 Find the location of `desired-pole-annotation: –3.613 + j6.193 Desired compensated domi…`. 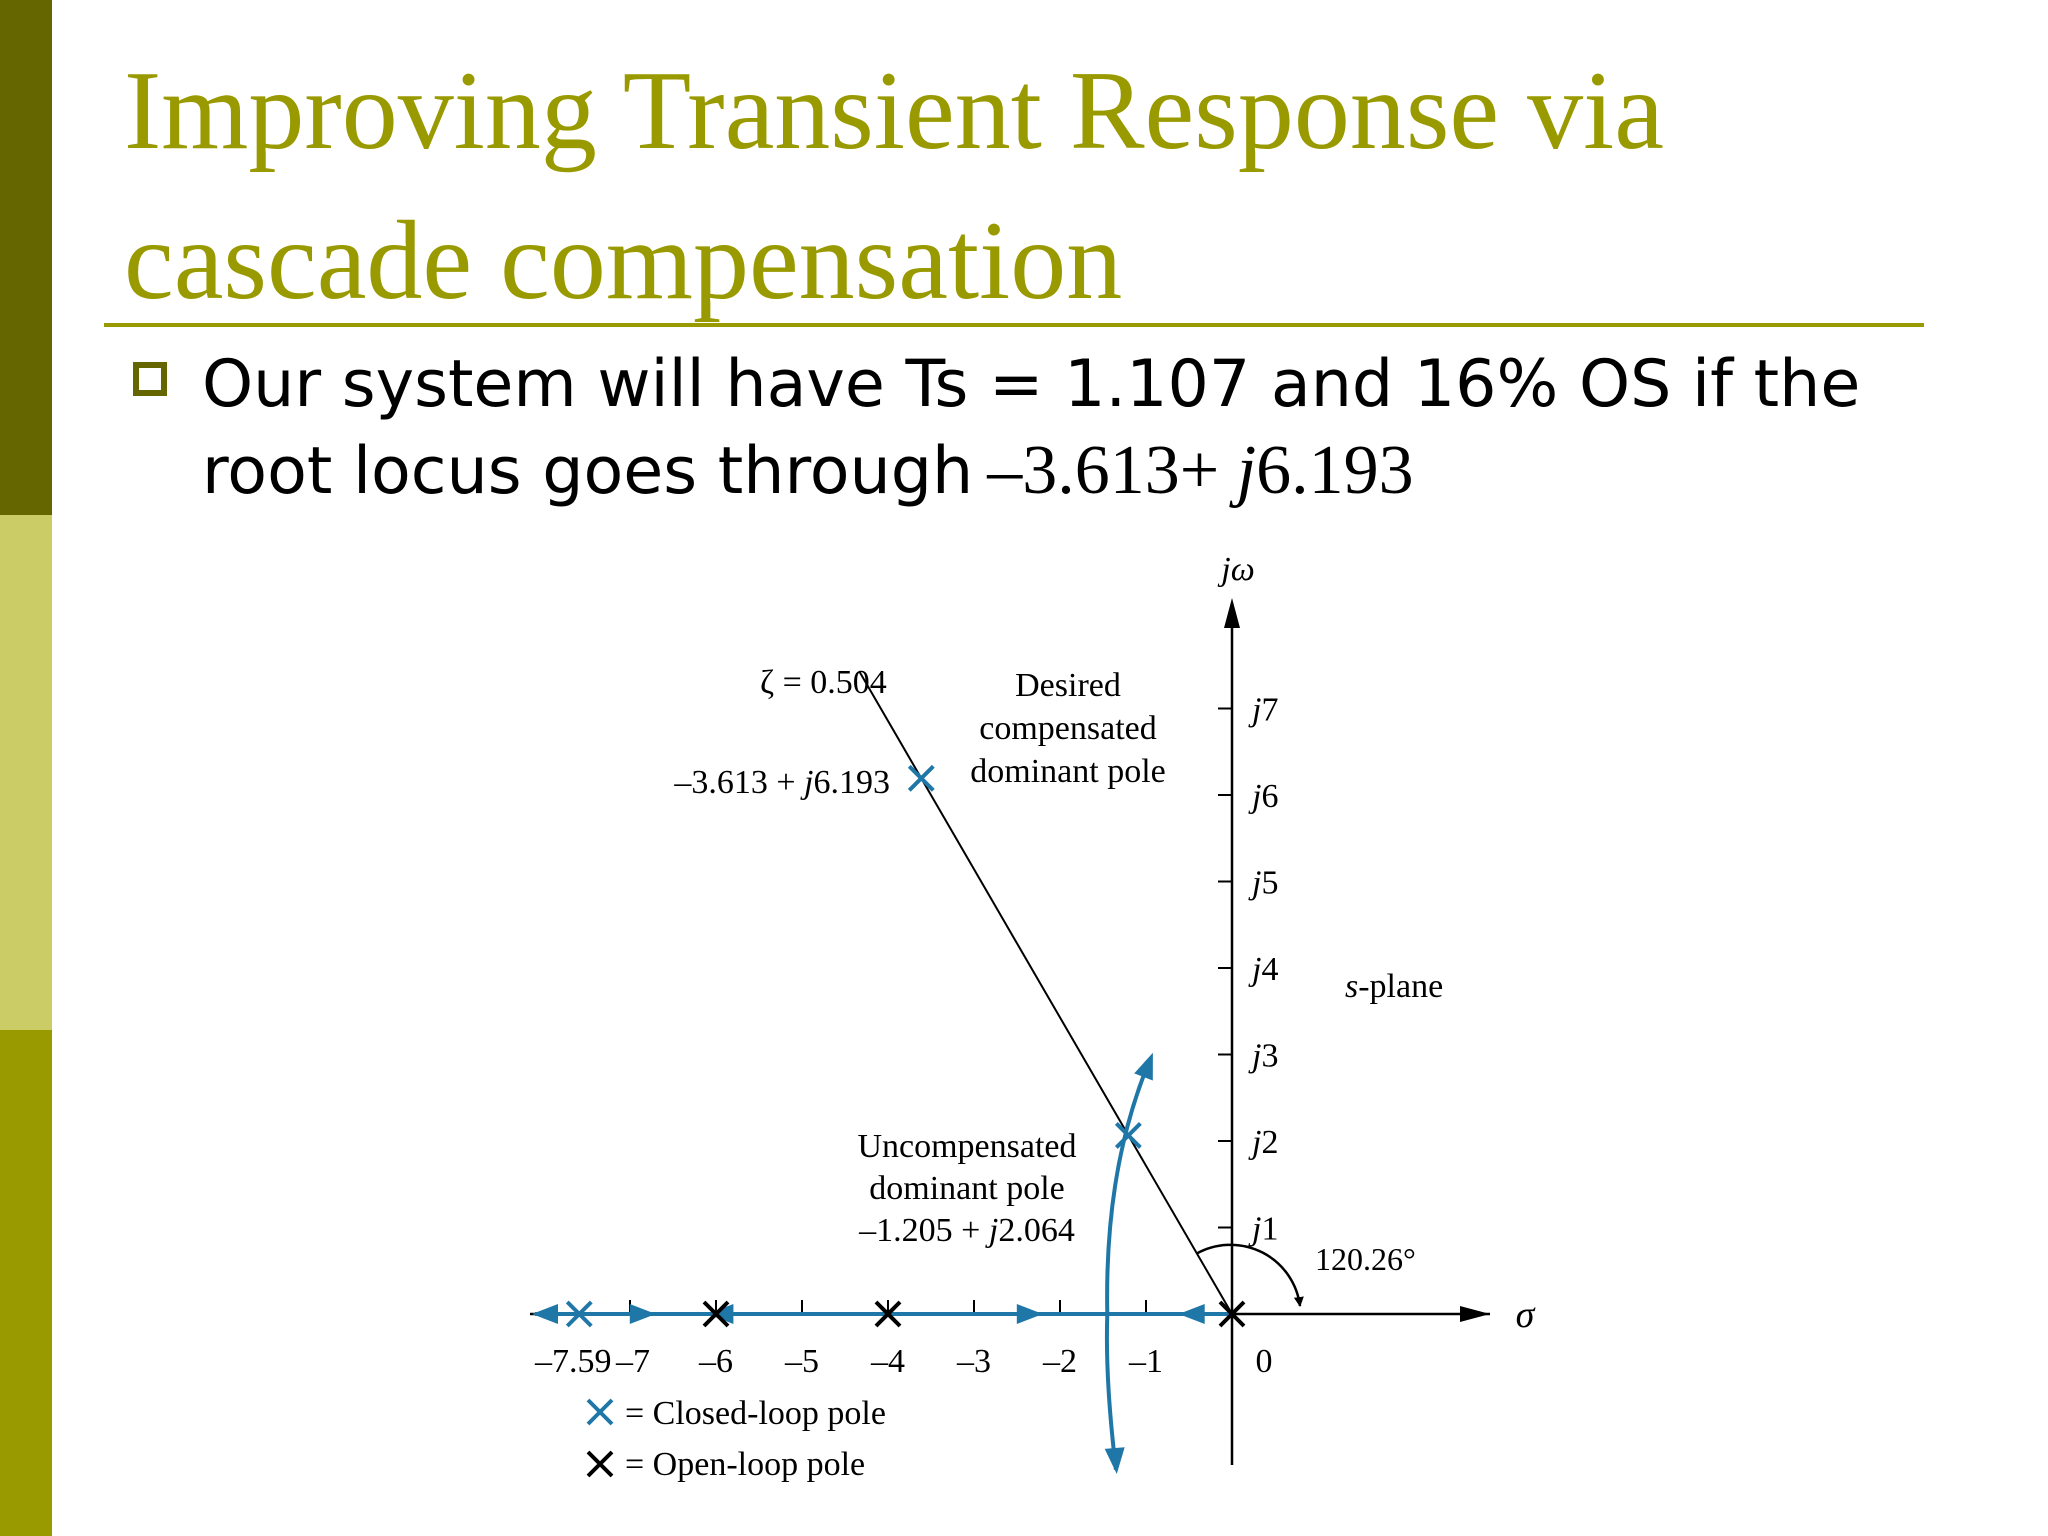

desired-pole-annotation: –3.613 + j6.193 Desired compensated domi… is located at coordinates (919, 734).